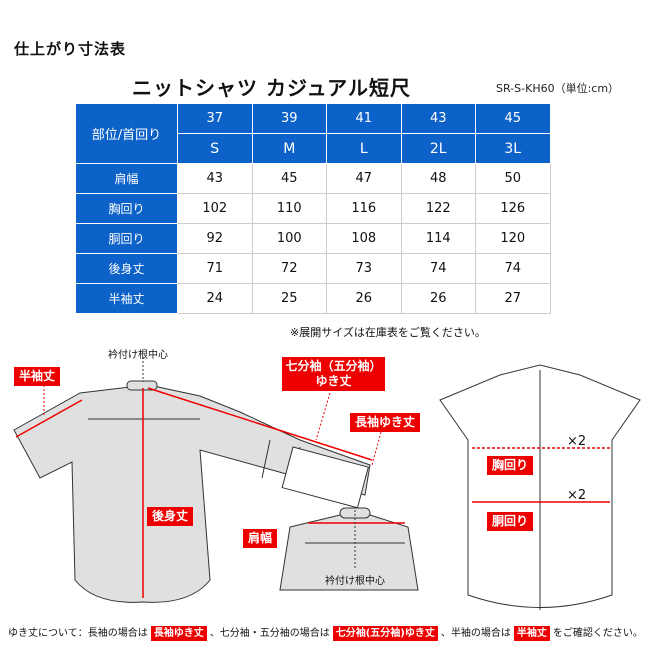 This screenshot has width=650, height=650. Describe the element at coordinates (513, 148) in the screenshot. I see `size-label: 3L` at that location.